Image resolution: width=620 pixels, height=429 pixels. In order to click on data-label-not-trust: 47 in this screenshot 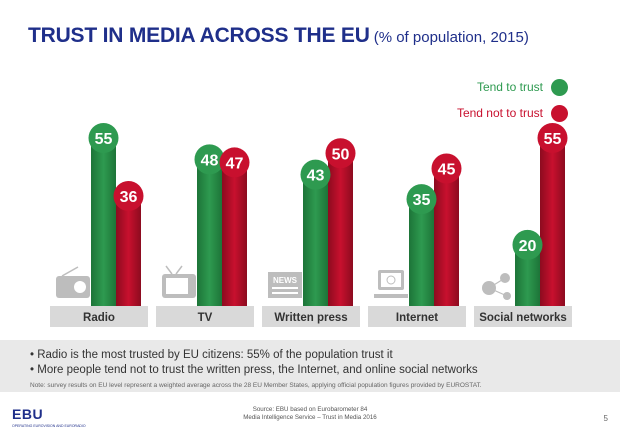, I will do `click(235, 163)`.